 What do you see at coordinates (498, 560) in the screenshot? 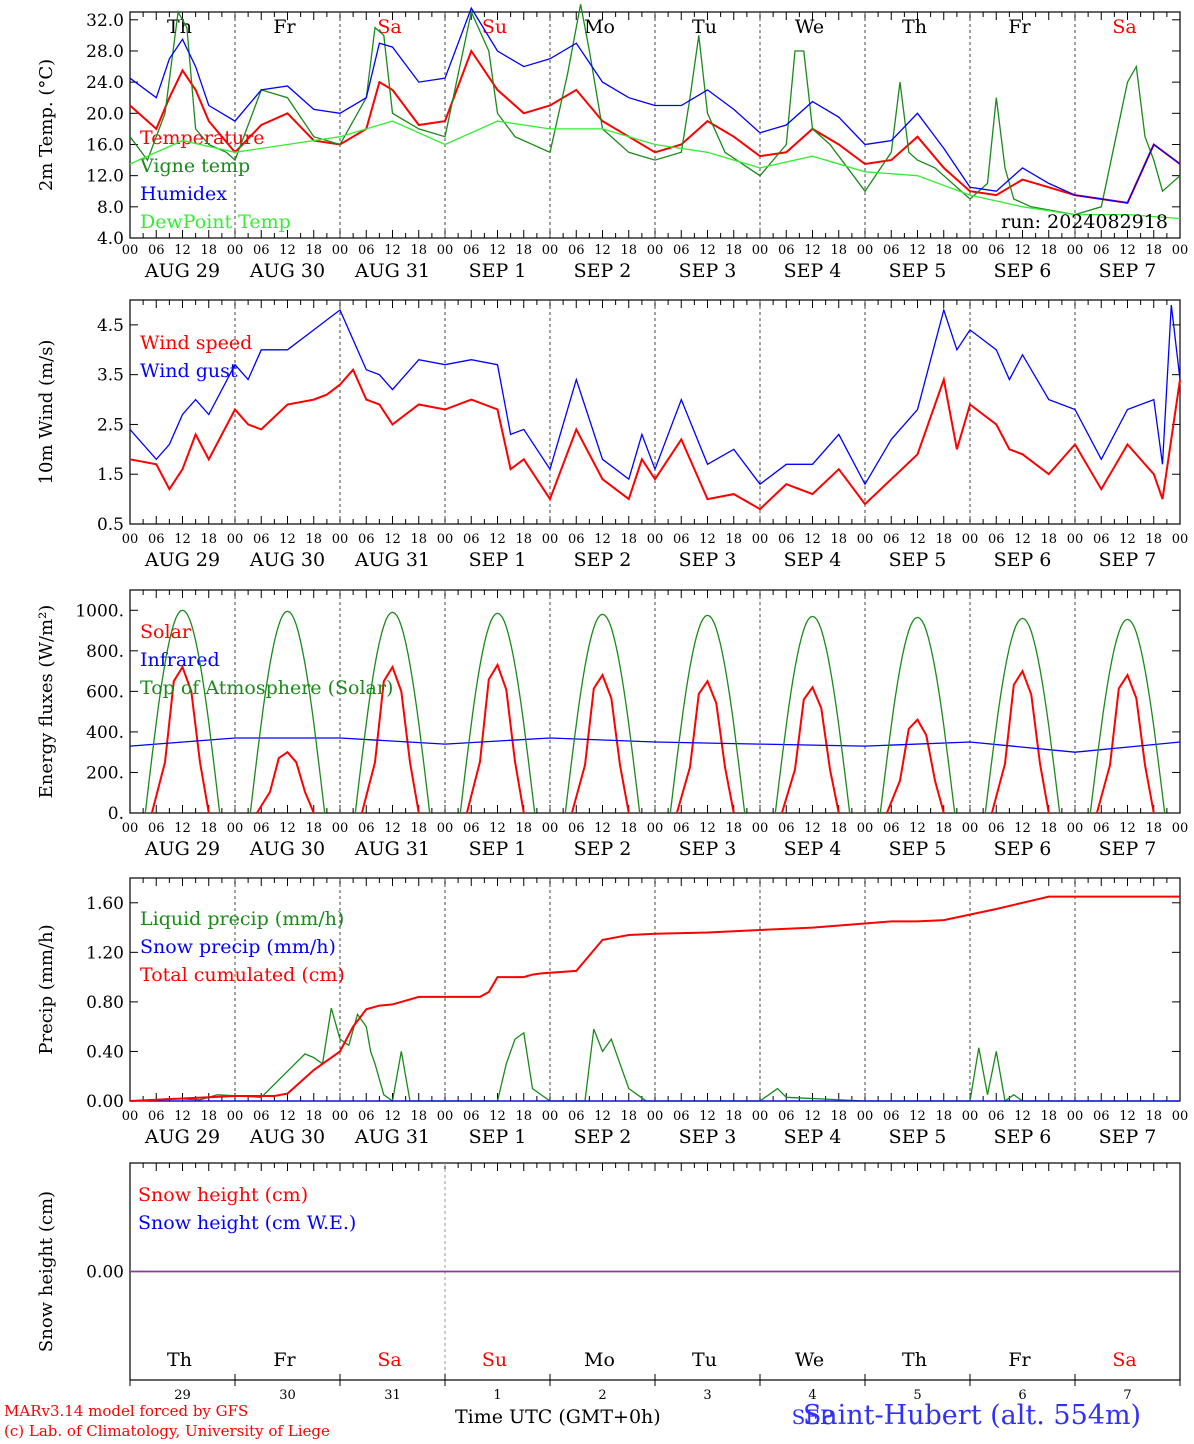
I see `date-label: SEP 1` at bounding box center [498, 560].